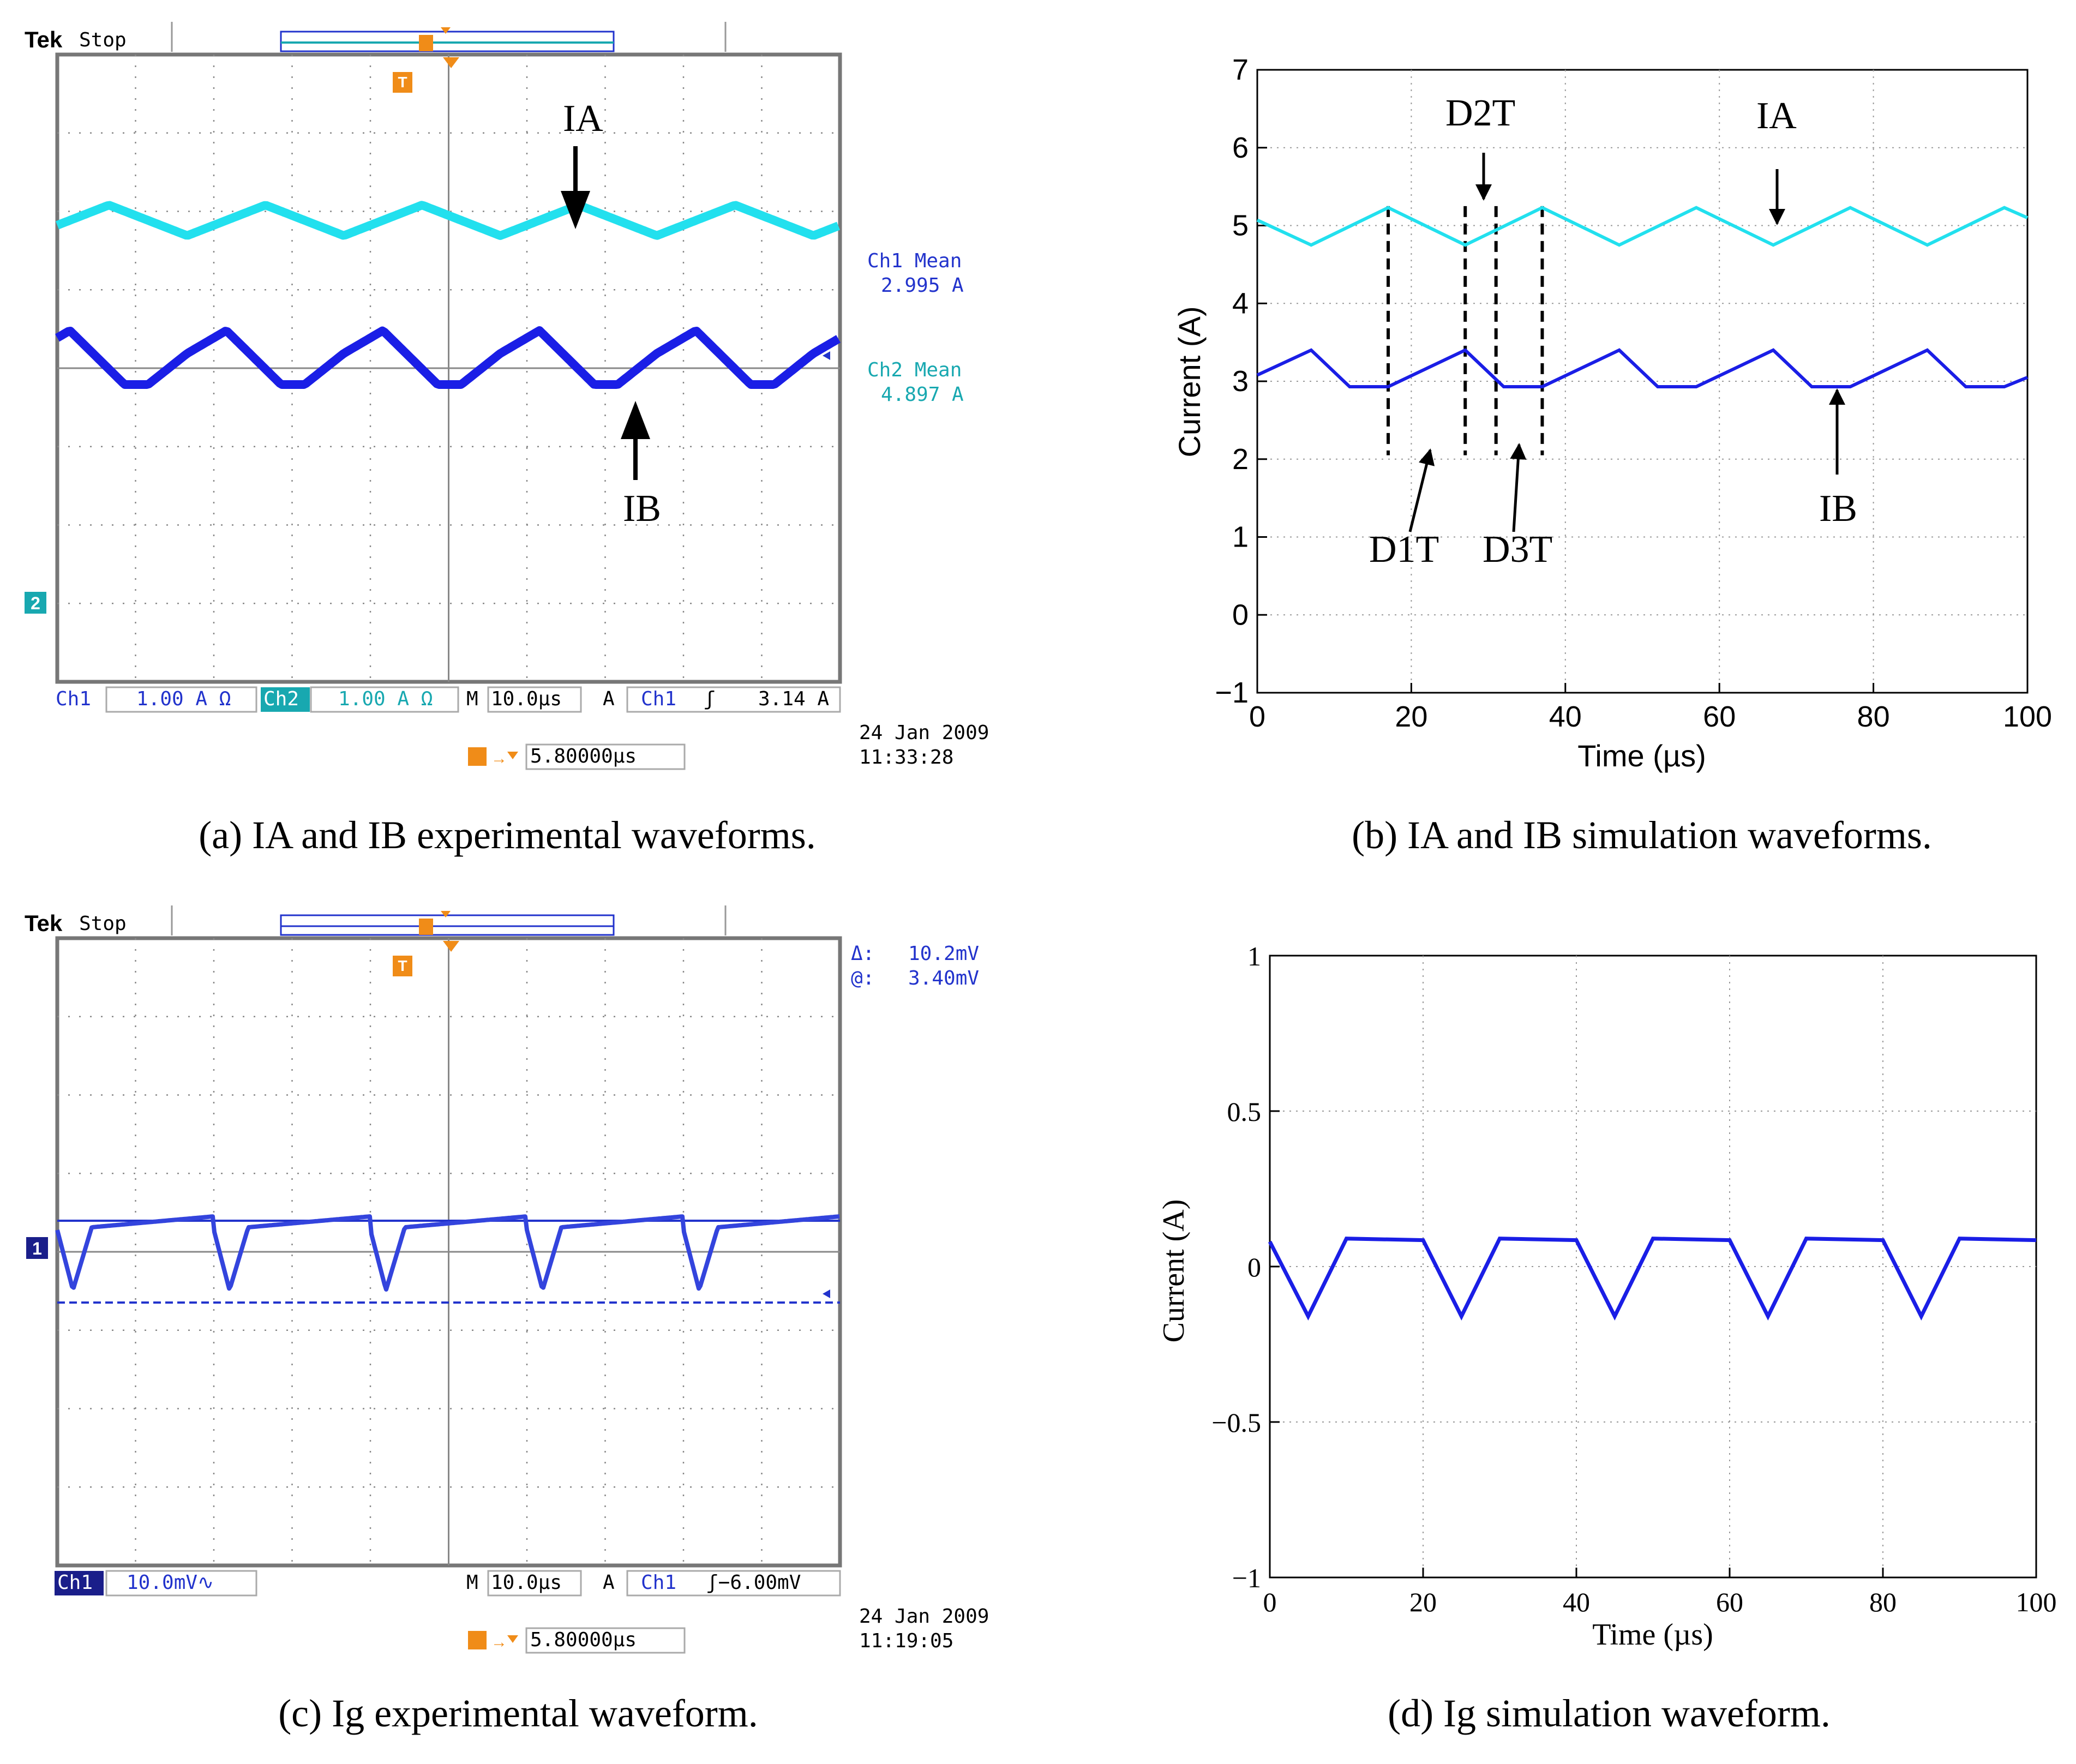  Describe the element at coordinates (642, 509) in the screenshot. I see `label-ib-a: IB` at that location.